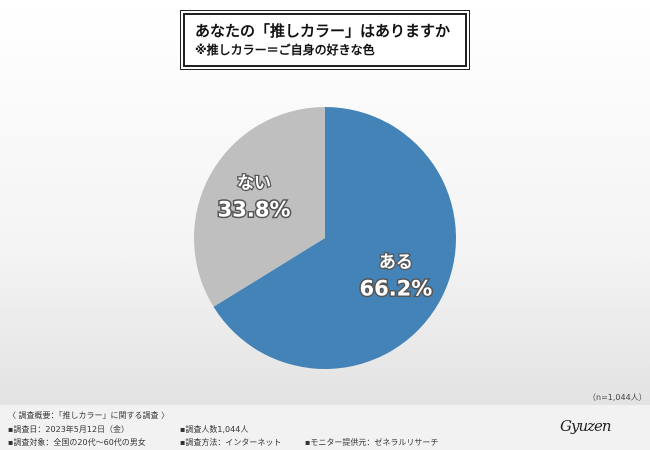  What do you see at coordinates (77, 442) in the screenshot?
I see `survey-target: ▪調査対象：全国の20代～60代の男女` at bounding box center [77, 442].